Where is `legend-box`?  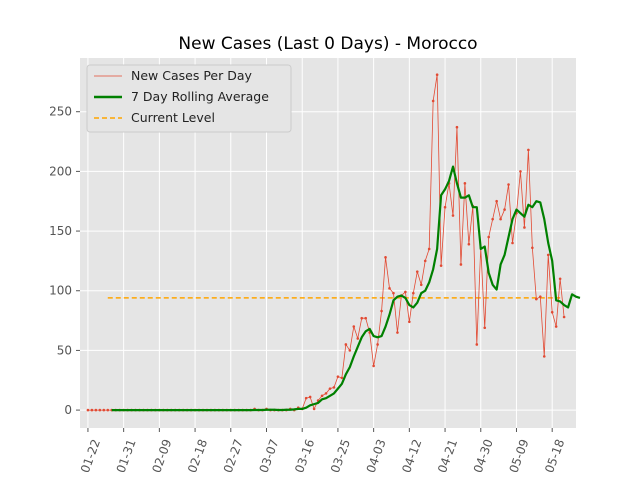 legend-box is located at coordinates (189, 98).